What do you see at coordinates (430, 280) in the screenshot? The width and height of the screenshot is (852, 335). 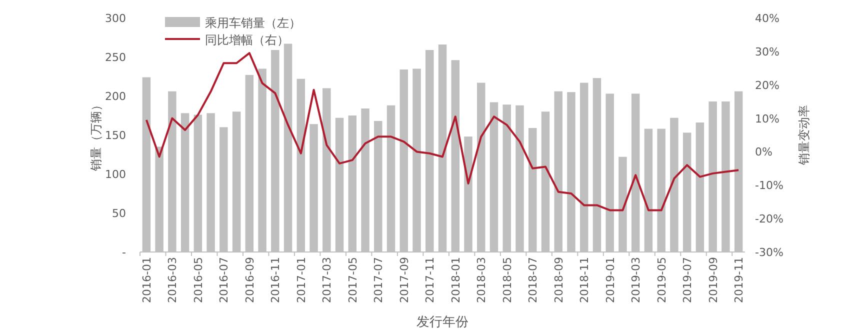 I see `x-tick-label: 2017-11` at bounding box center [430, 280].